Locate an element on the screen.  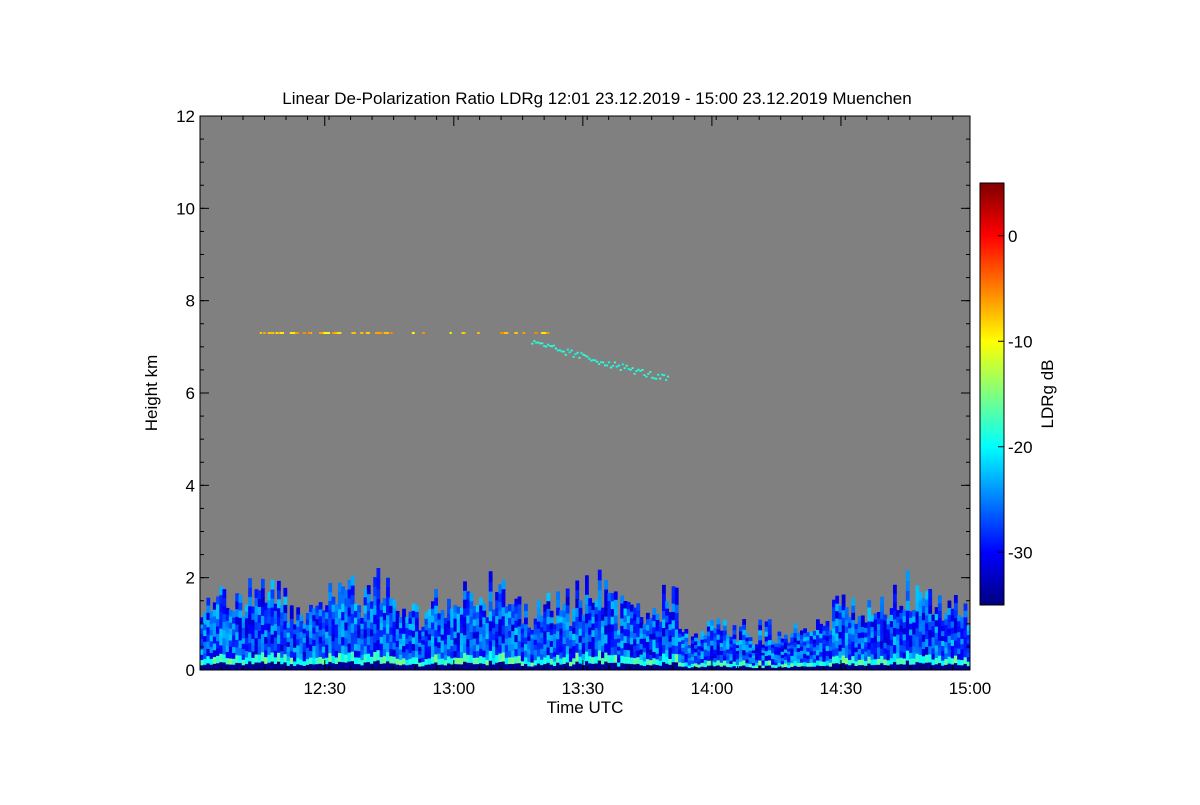
colorbar-tick-label: -10 is located at coordinates (1020, 341).